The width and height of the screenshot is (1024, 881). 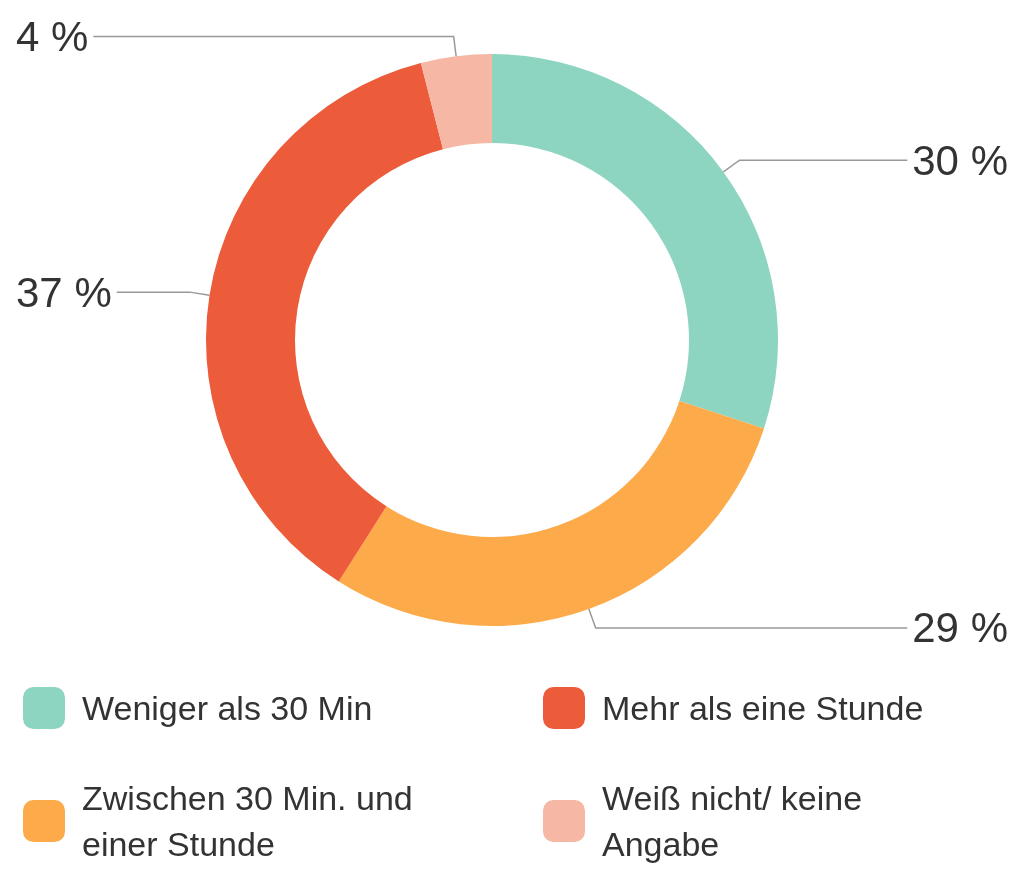 What do you see at coordinates (960, 160) in the screenshot?
I see `data-label: 30 %` at bounding box center [960, 160].